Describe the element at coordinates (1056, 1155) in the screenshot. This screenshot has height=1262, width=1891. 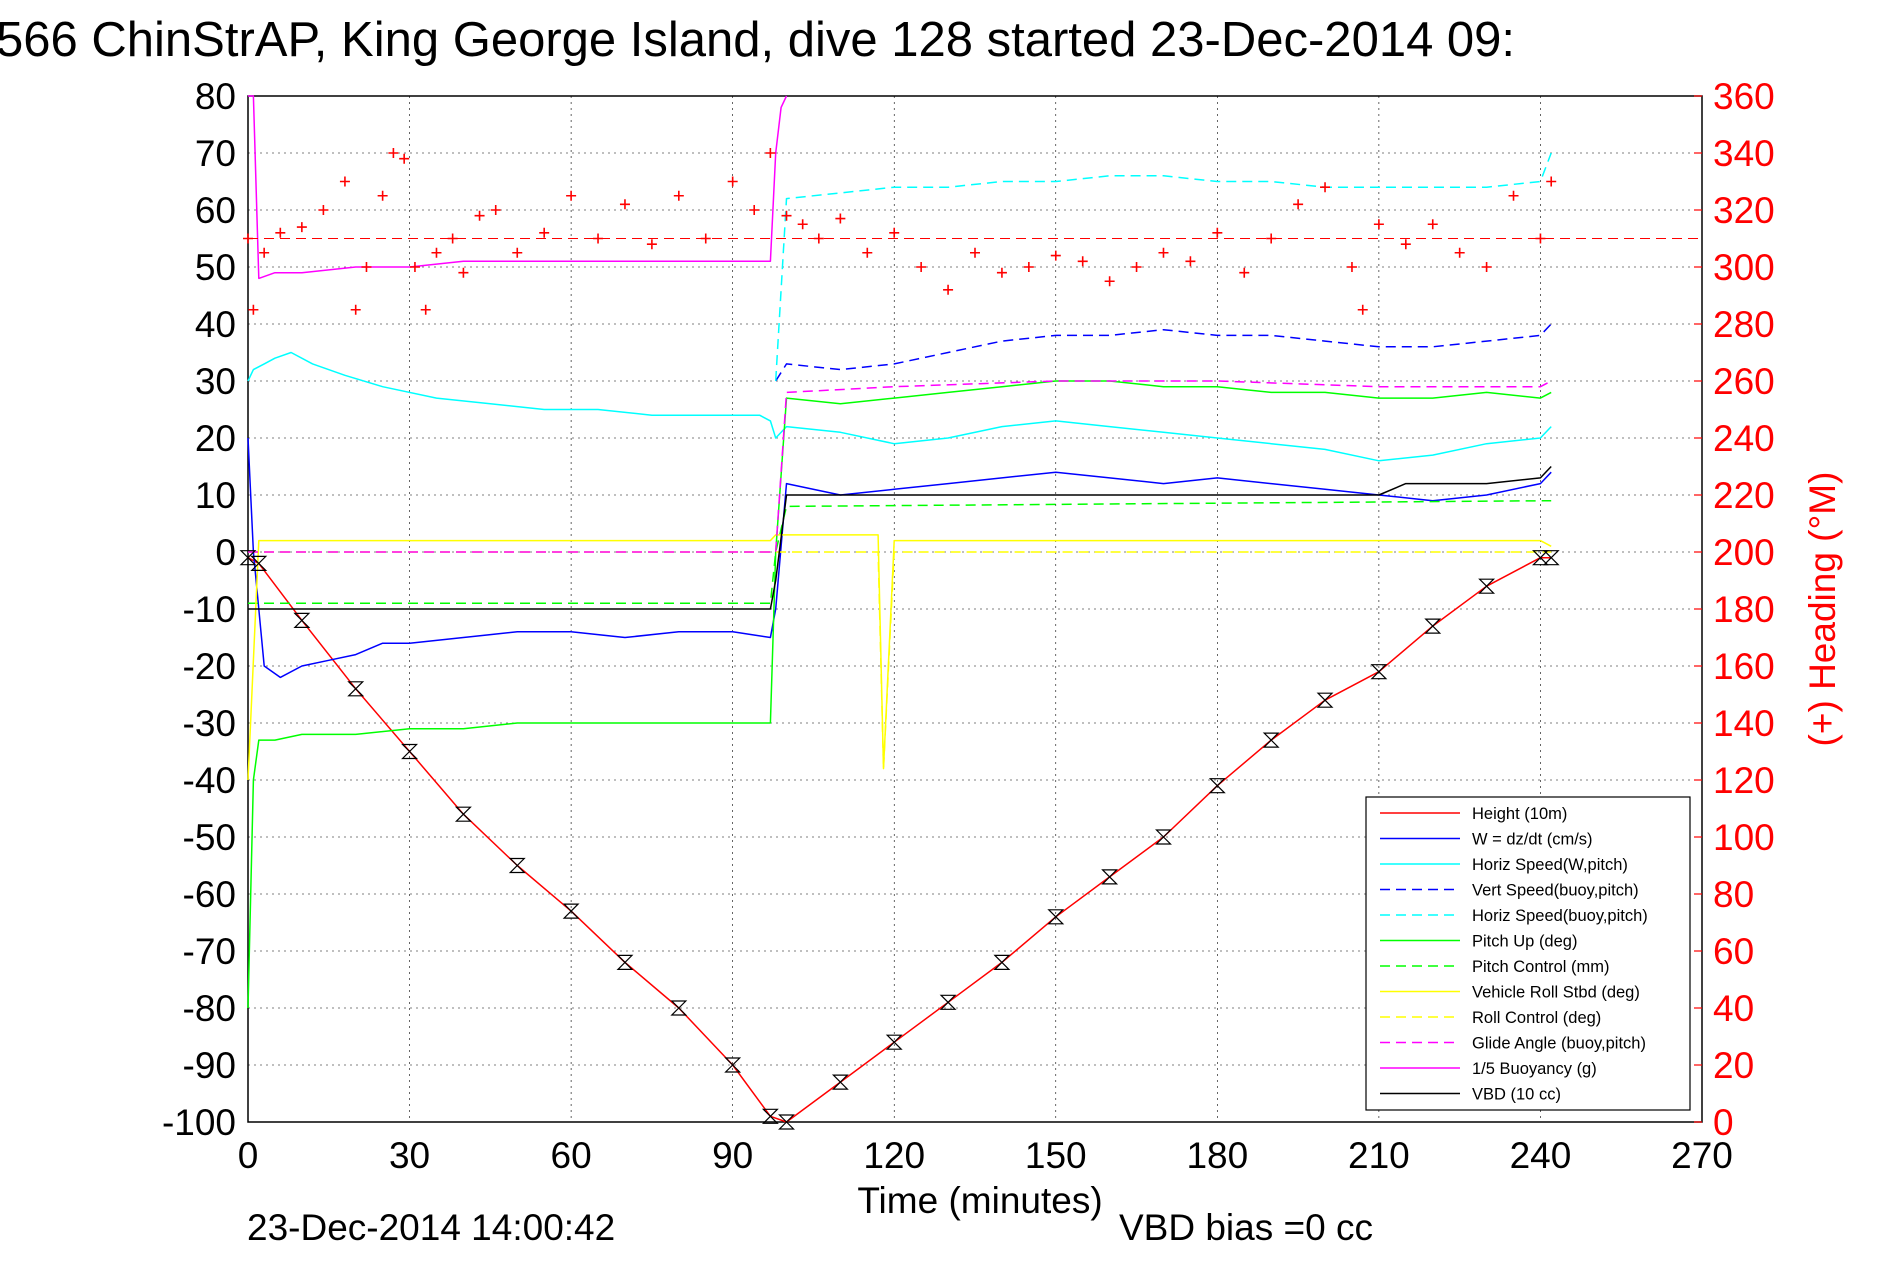
I see `x-tick-label: 150` at that location.